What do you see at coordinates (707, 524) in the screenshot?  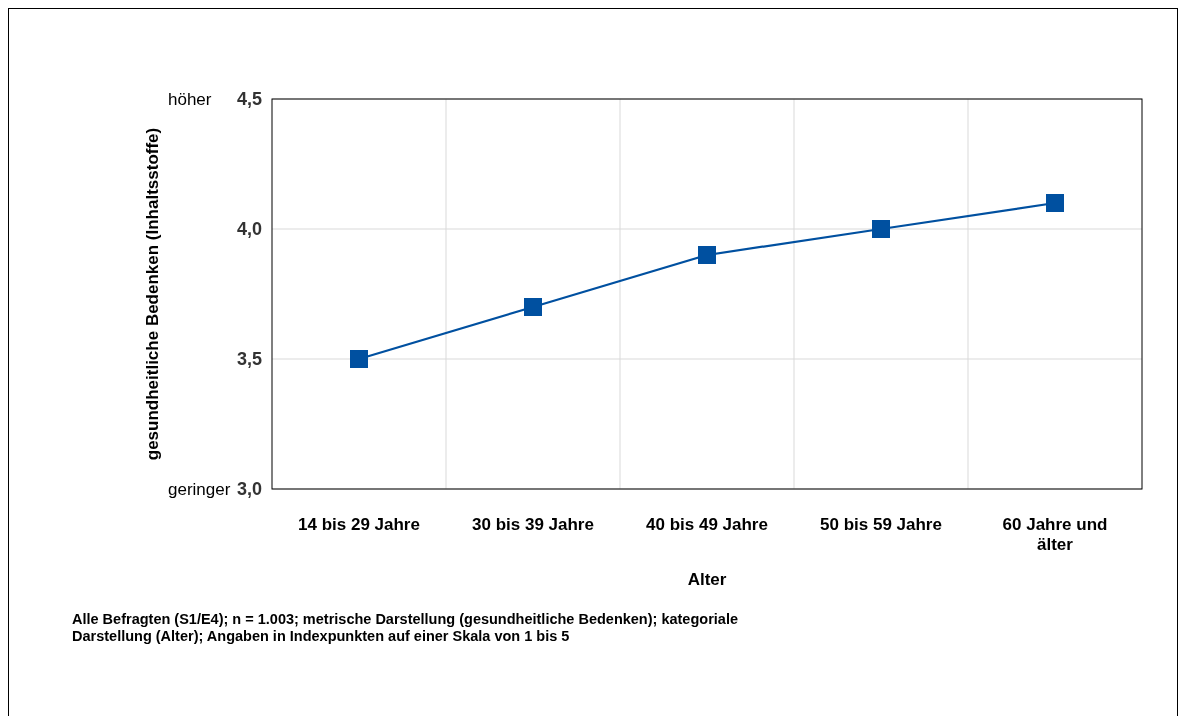 I see `x-tick-label: 40 bis 49 Jahre` at bounding box center [707, 524].